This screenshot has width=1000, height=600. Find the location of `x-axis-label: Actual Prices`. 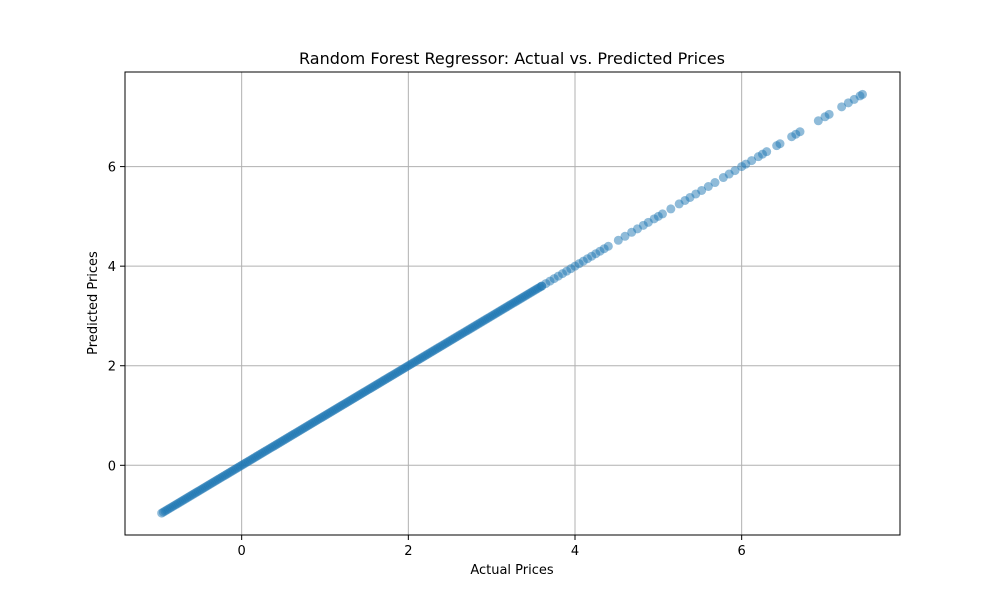

x-axis-label: Actual Prices is located at coordinates (512, 570).